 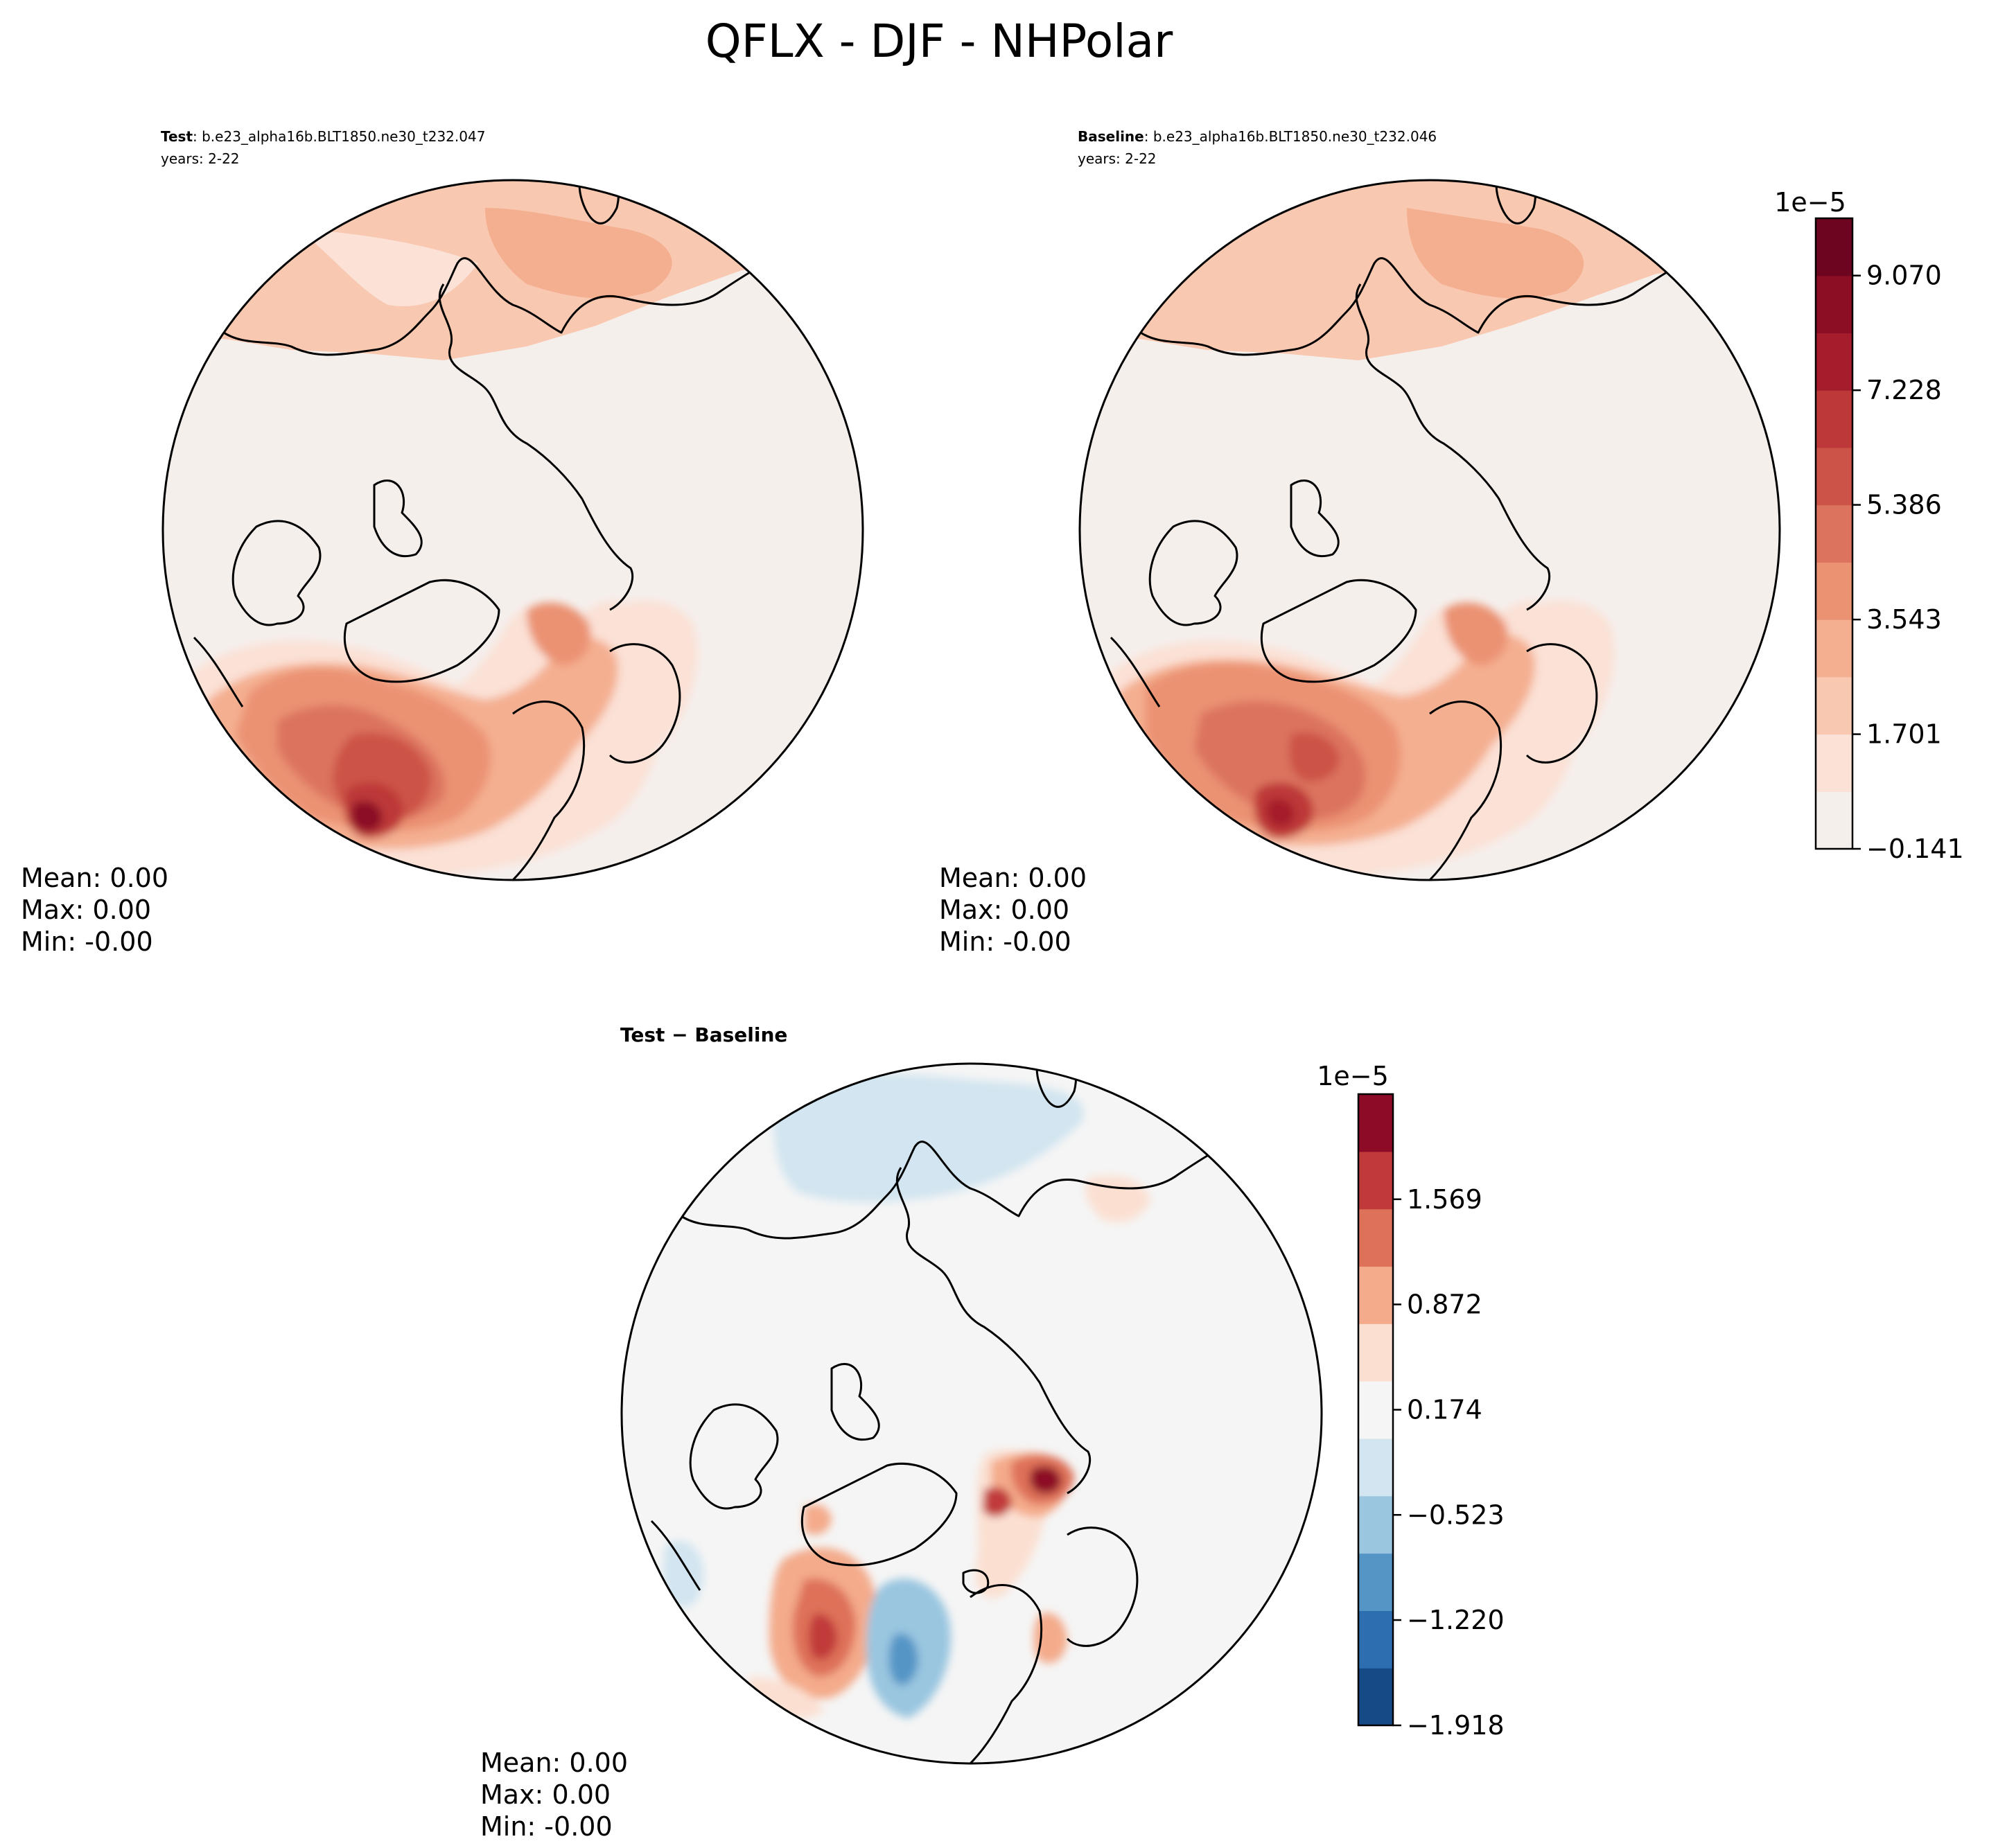 I want to click on panel-test-years: years: 2-22, so click(x=200, y=158).